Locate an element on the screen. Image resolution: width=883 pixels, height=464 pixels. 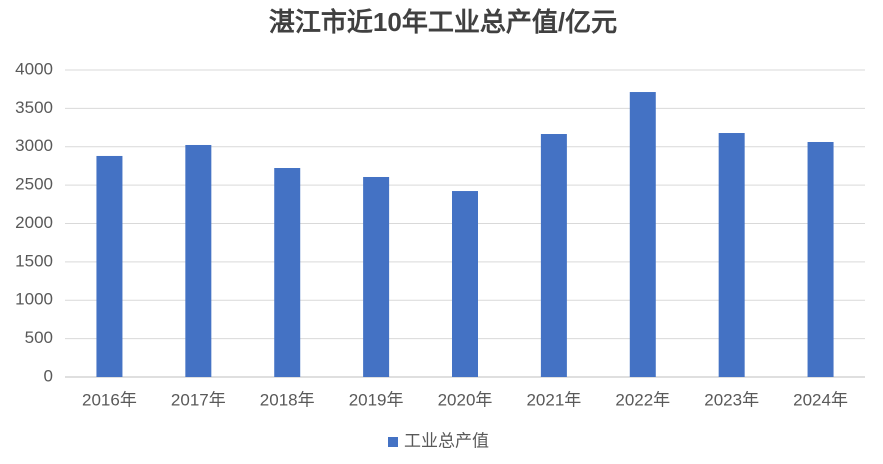
legend-label: 工业总产值 is located at coordinates (446, 440).